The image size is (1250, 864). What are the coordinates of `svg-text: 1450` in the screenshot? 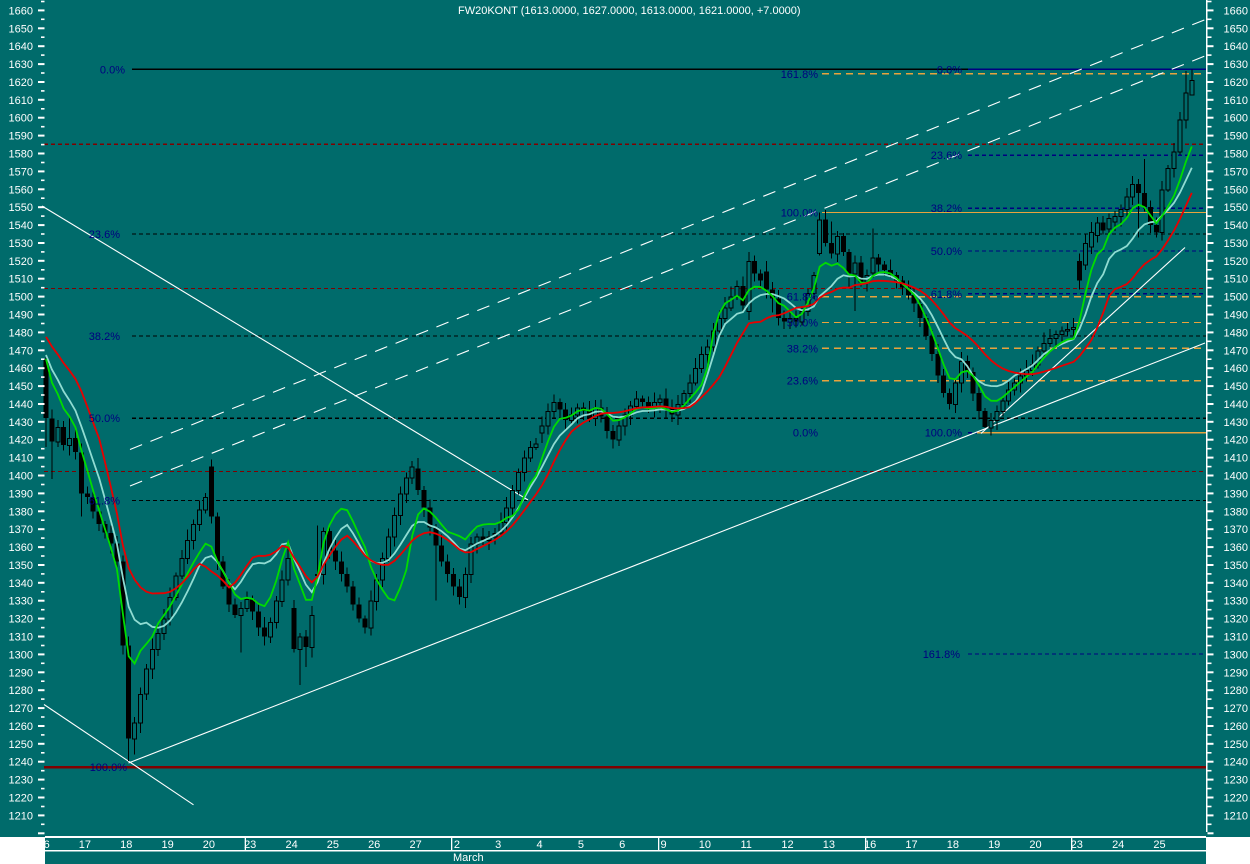 It's located at (1236, 387).